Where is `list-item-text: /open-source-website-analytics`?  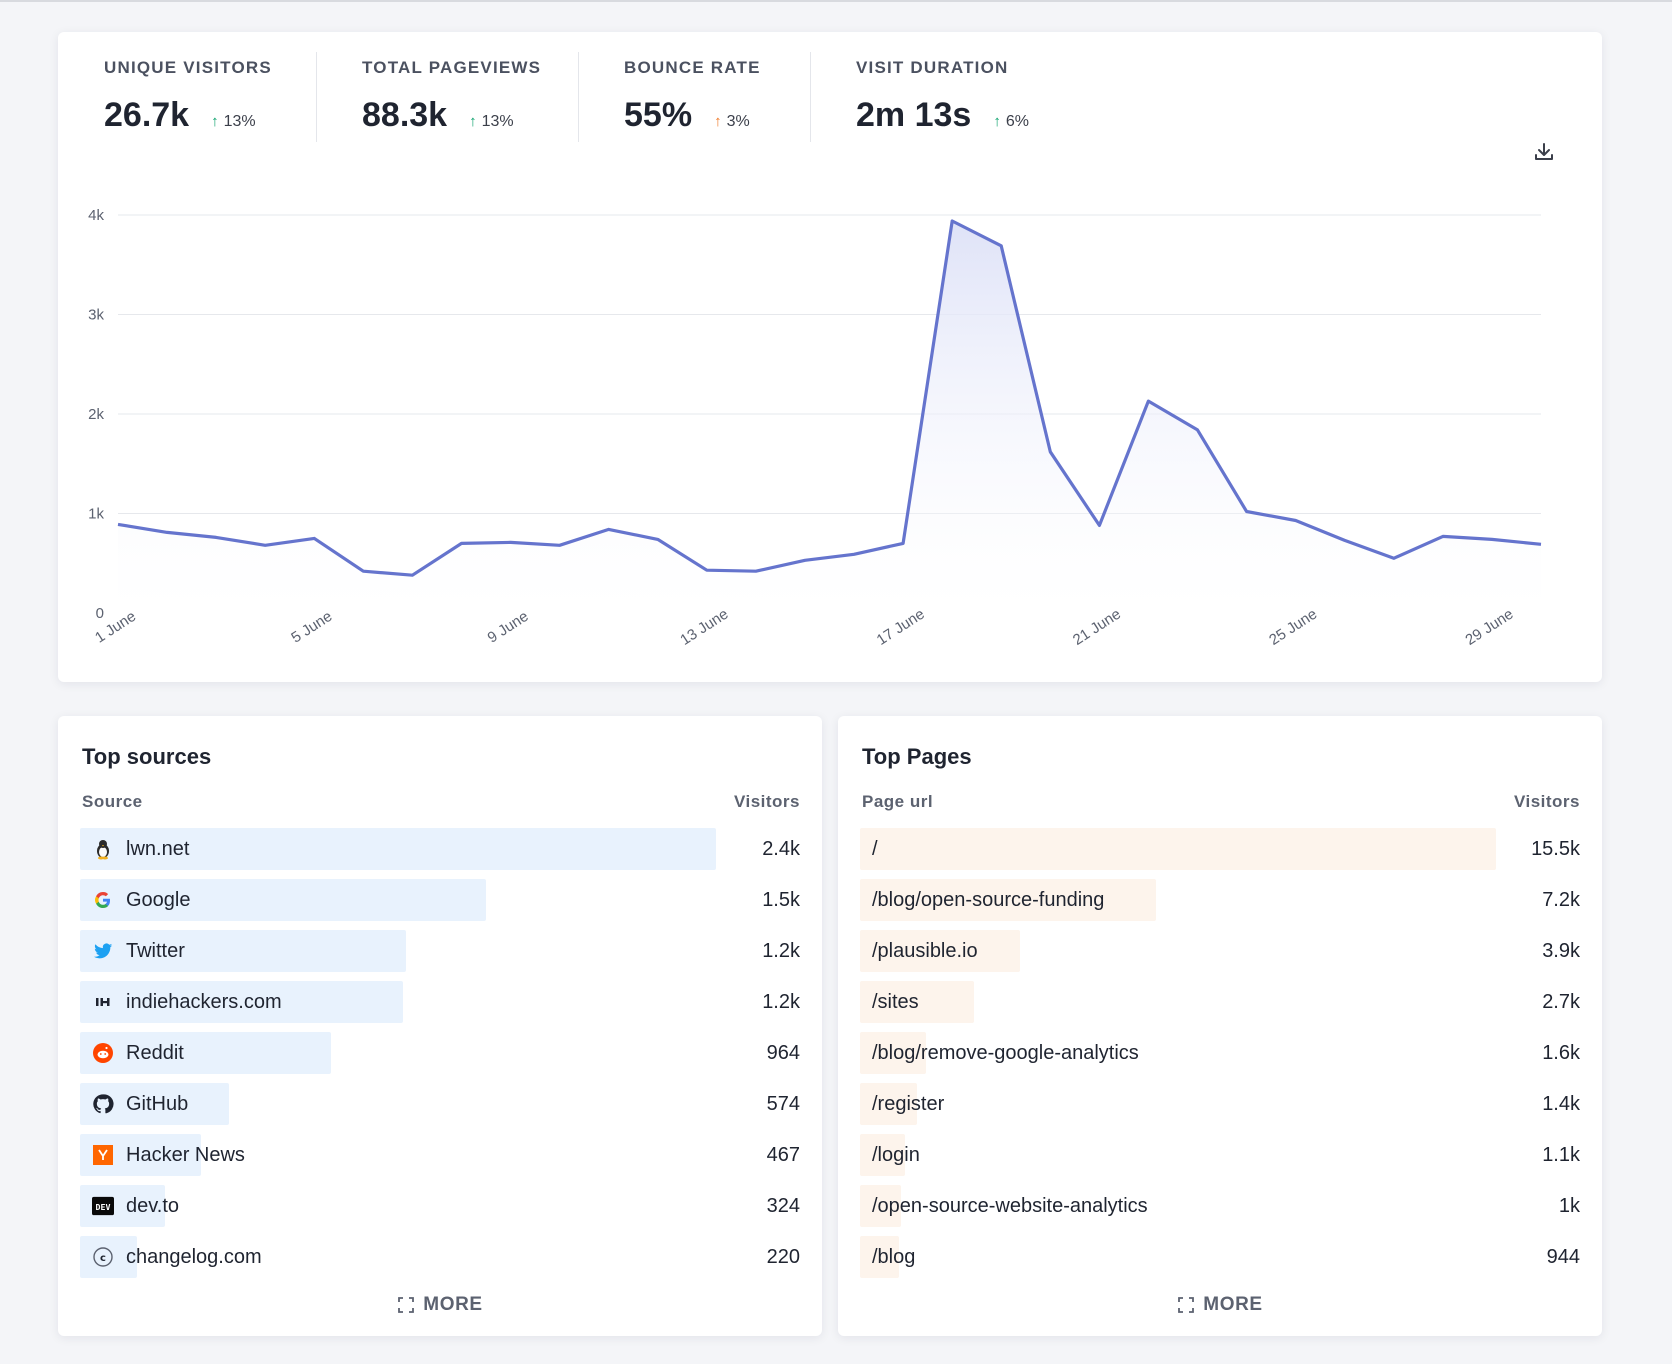 list-item-text: /open-source-website-analytics is located at coordinates (1010, 1205).